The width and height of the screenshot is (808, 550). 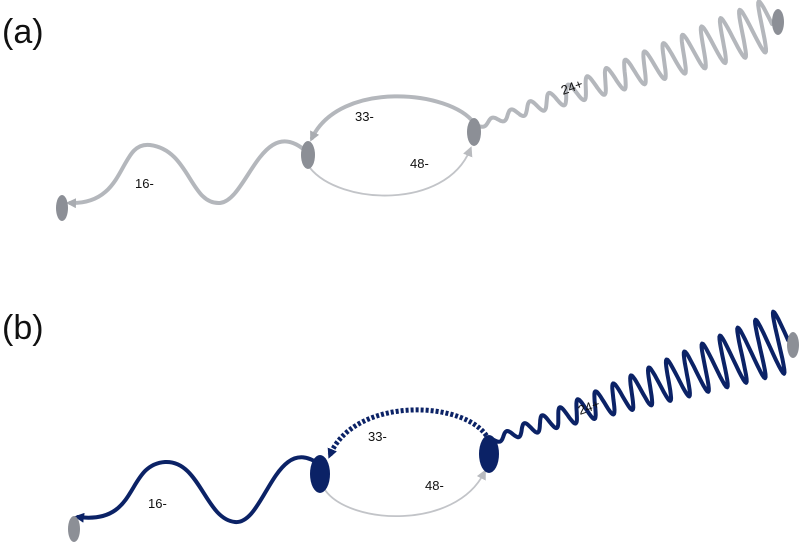 I want to click on edge-16-a, so click(x=188, y=174).